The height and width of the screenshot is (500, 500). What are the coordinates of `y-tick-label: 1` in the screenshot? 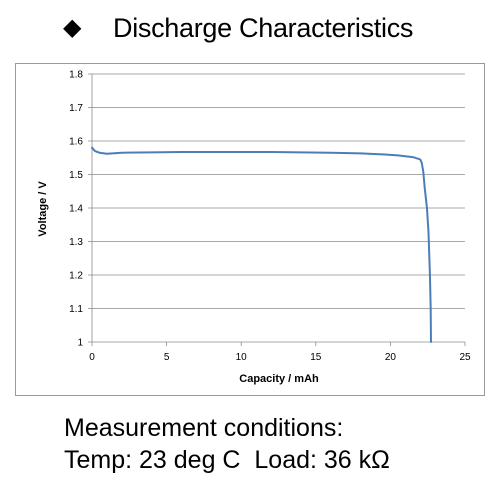 It's located at (80, 343).